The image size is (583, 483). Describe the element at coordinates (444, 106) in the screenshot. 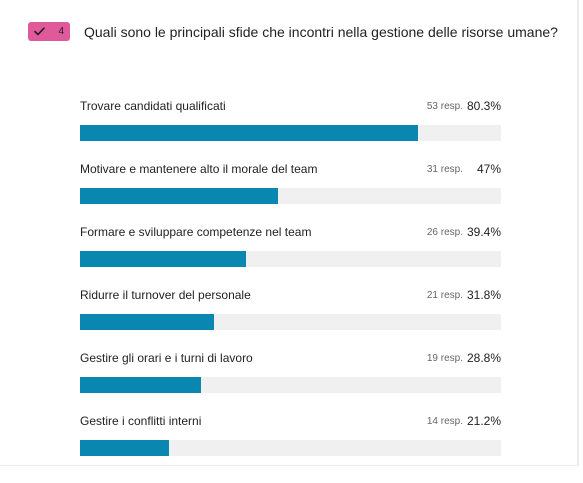

I see `answer-response-count: 53 resp.` at that location.